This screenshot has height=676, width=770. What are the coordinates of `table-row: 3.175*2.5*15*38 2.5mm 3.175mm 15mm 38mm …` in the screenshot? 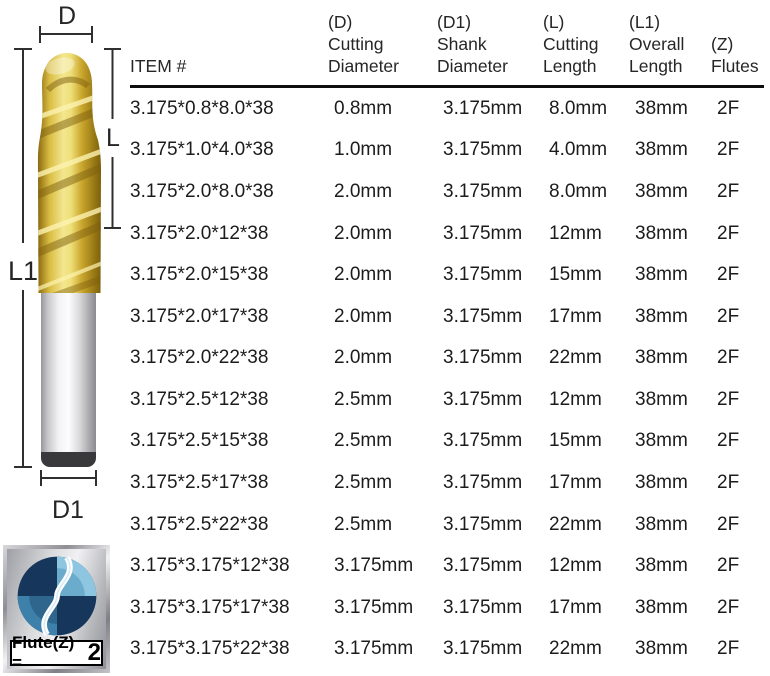 It's located at (447, 442).